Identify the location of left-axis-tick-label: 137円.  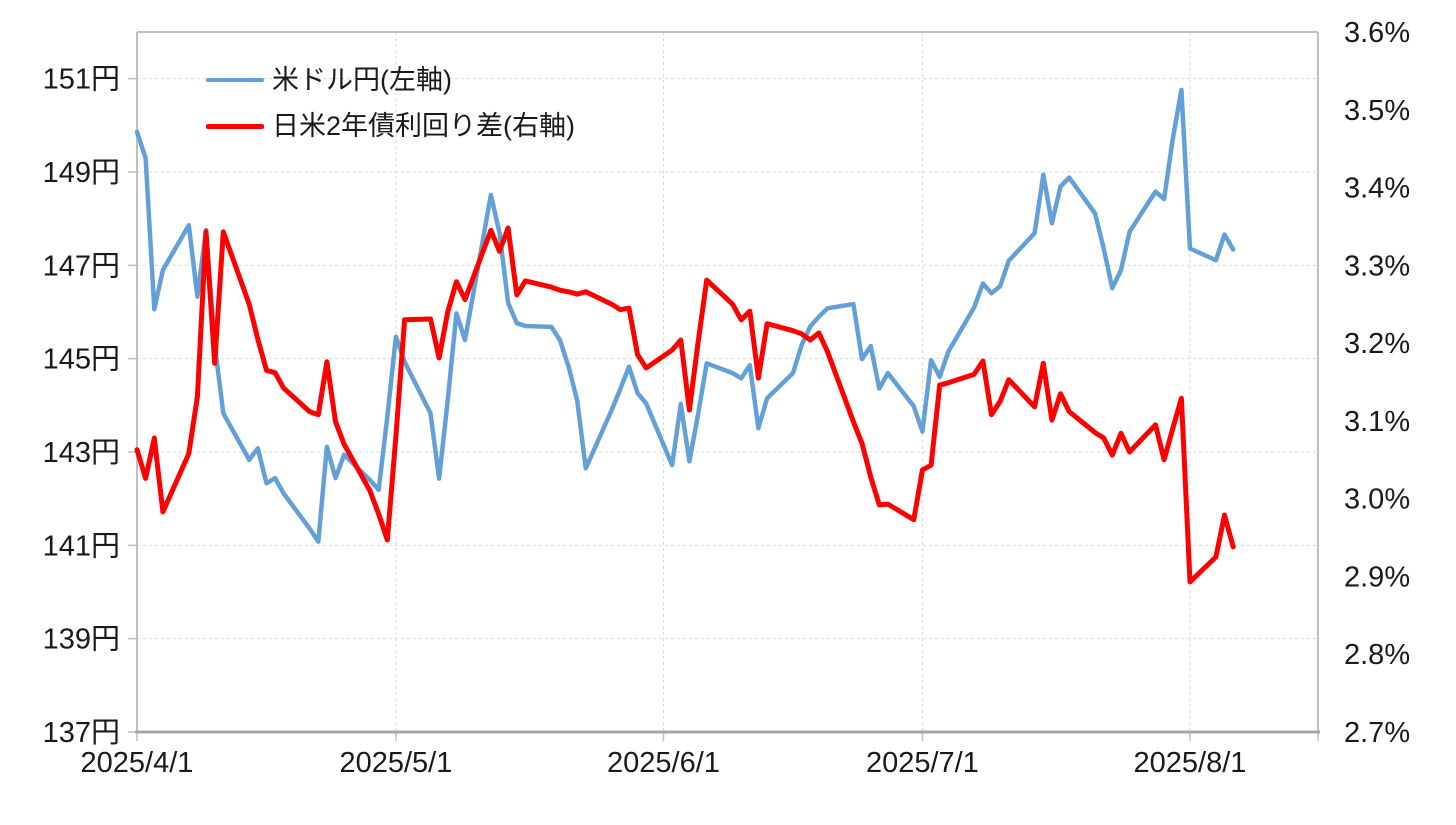
(81, 733).